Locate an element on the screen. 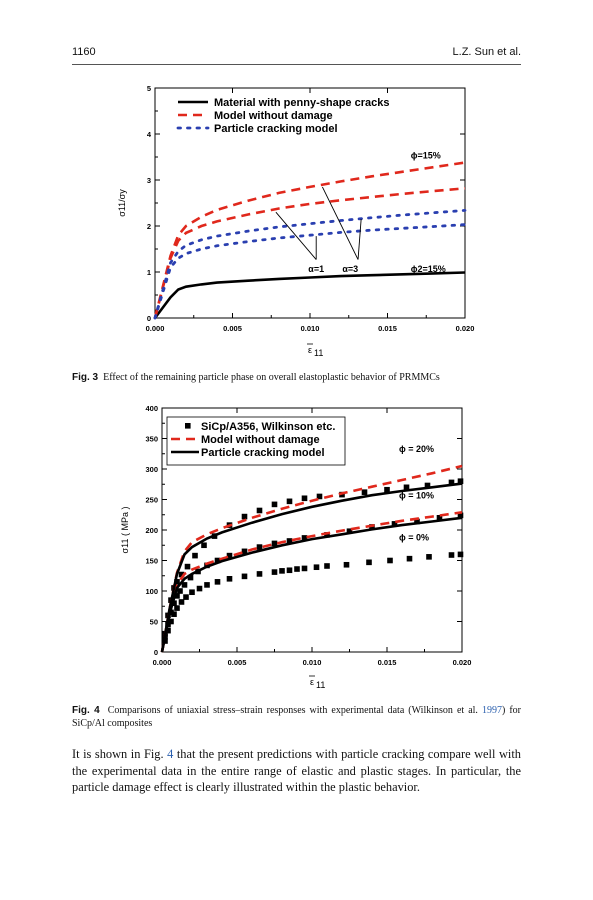 The width and height of the screenshot is (593, 900). page-number: 1160 is located at coordinates (84, 52).